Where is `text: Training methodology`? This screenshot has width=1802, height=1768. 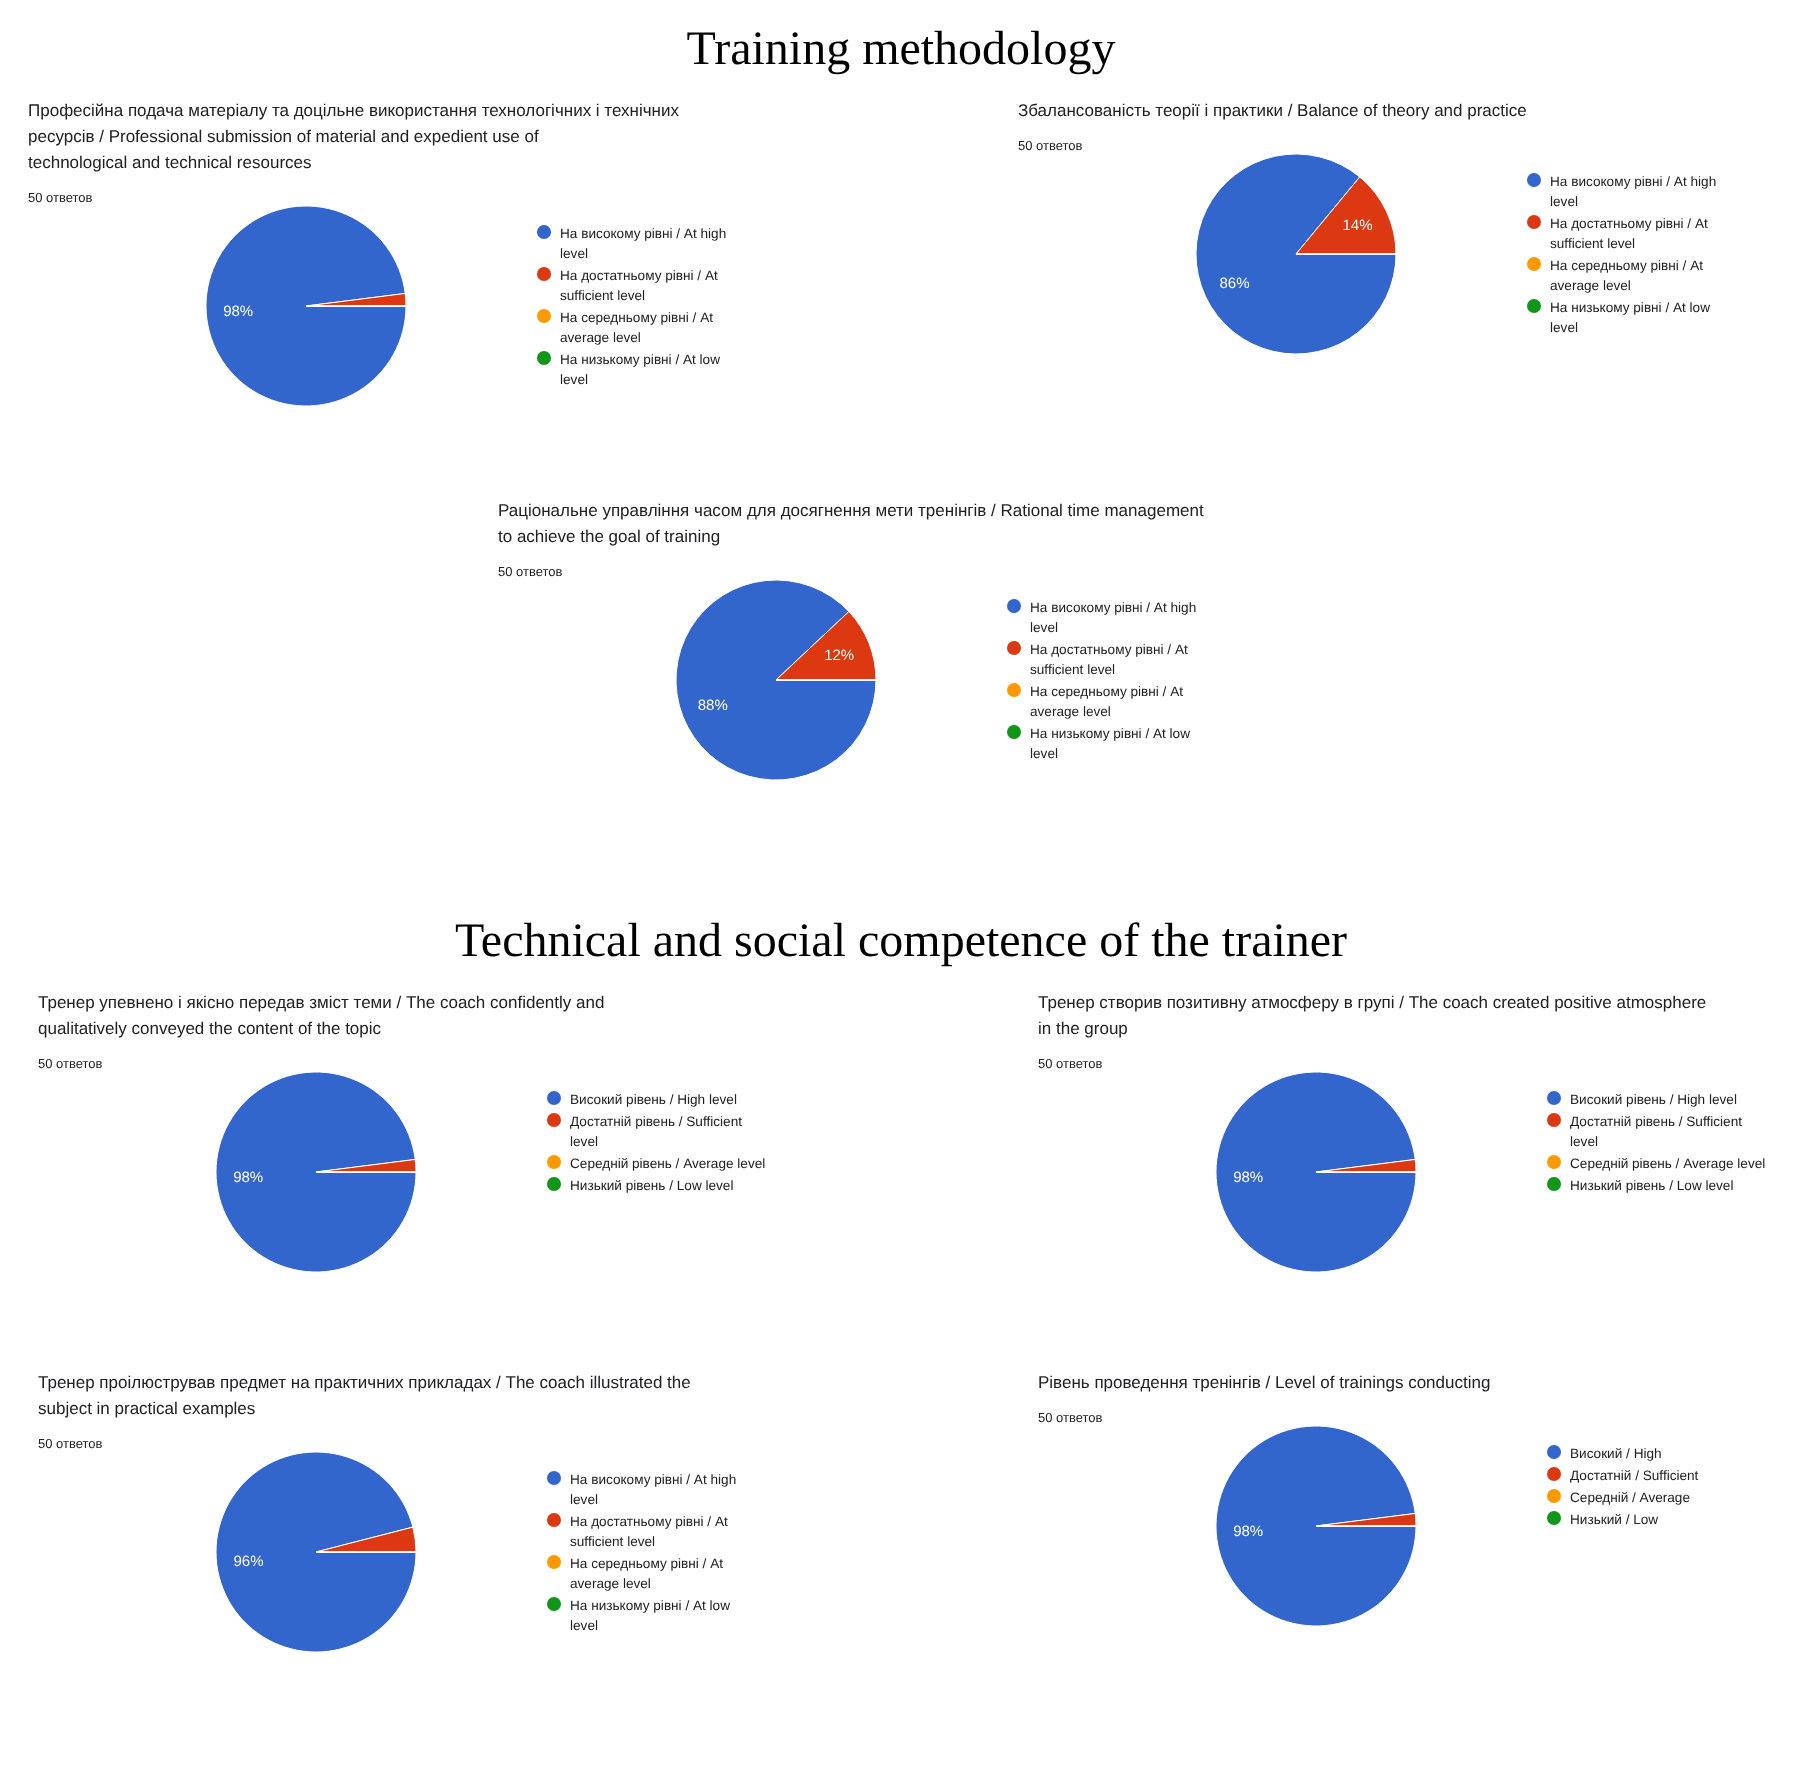 text: Training methodology is located at coordinates (901, 50).